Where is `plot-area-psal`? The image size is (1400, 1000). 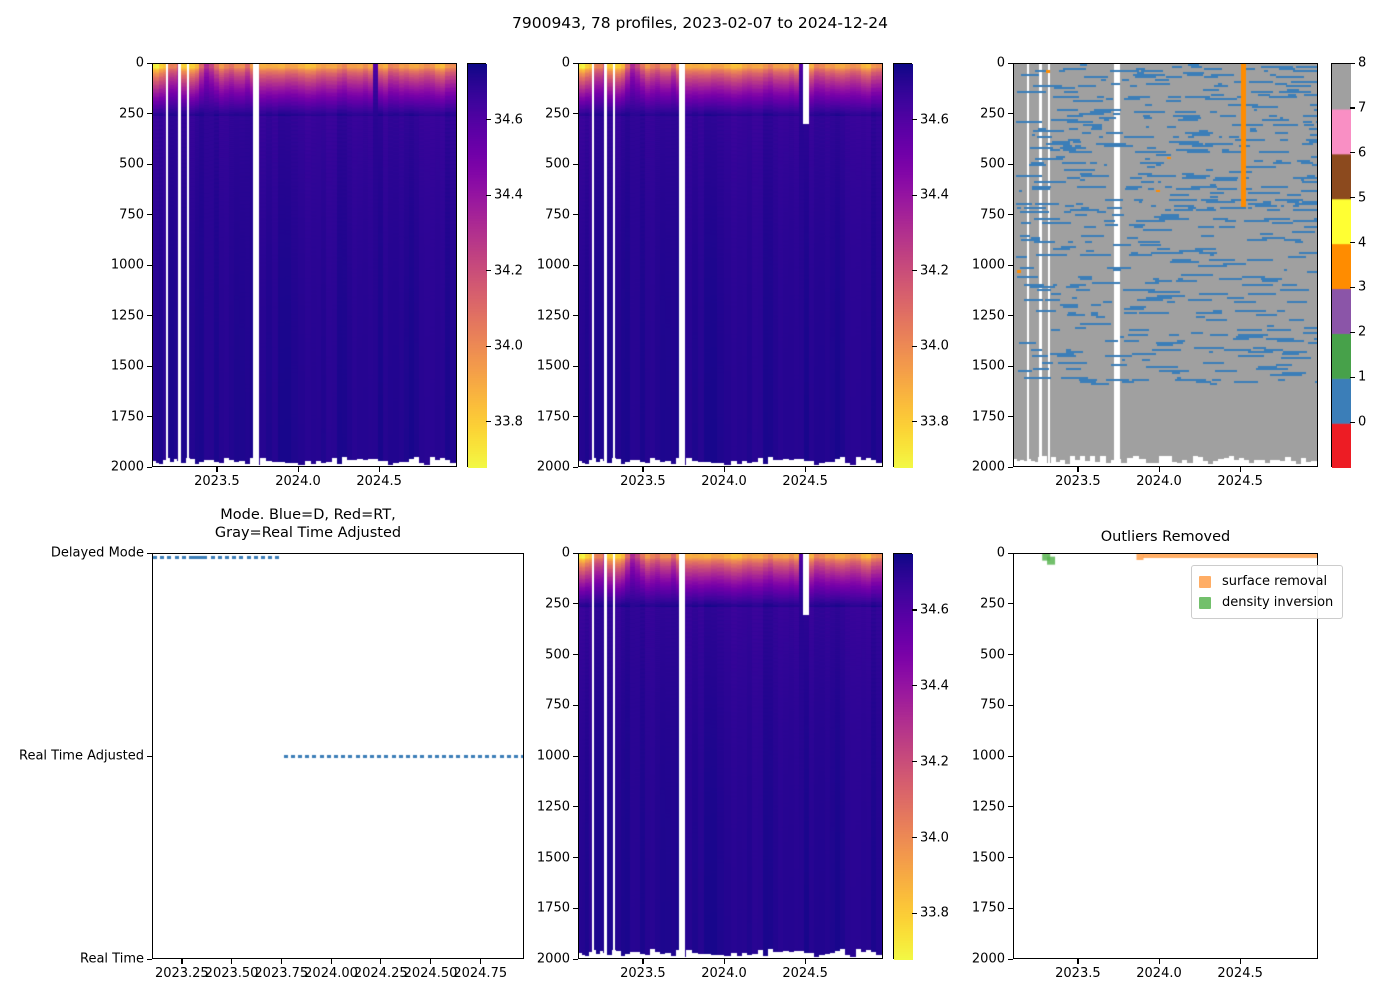 plot-area-psal is located at coordinates (304, 265).